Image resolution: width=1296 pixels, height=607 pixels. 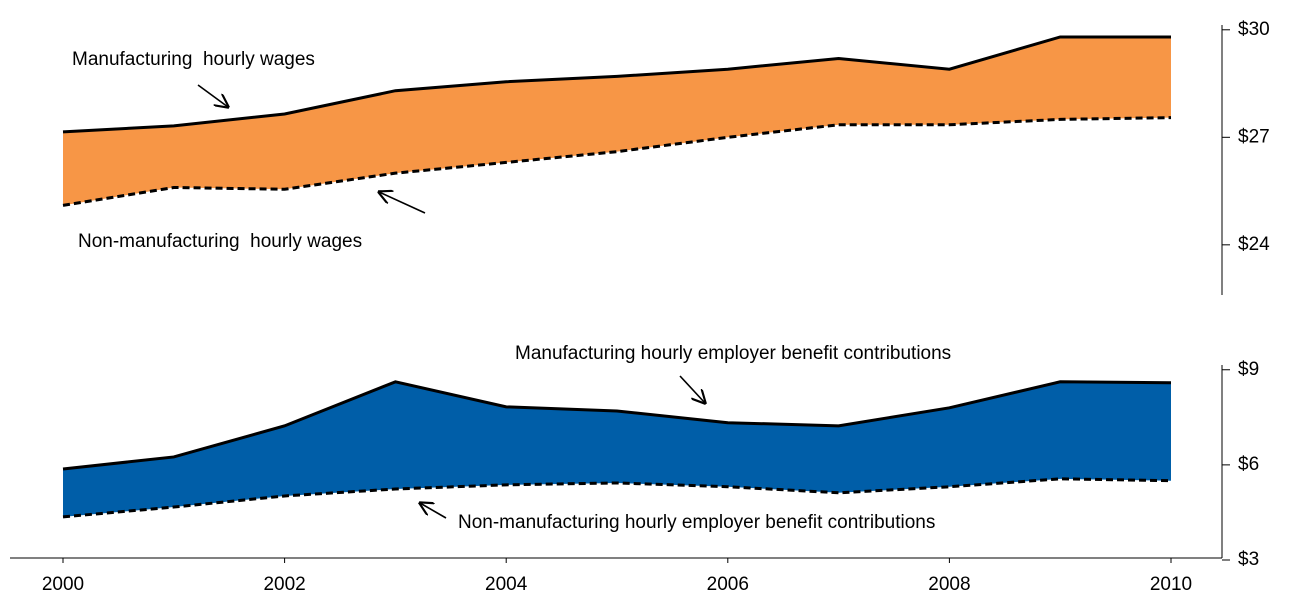 I want to click on y-tick-label: $9, so click(x=1248, y=369).